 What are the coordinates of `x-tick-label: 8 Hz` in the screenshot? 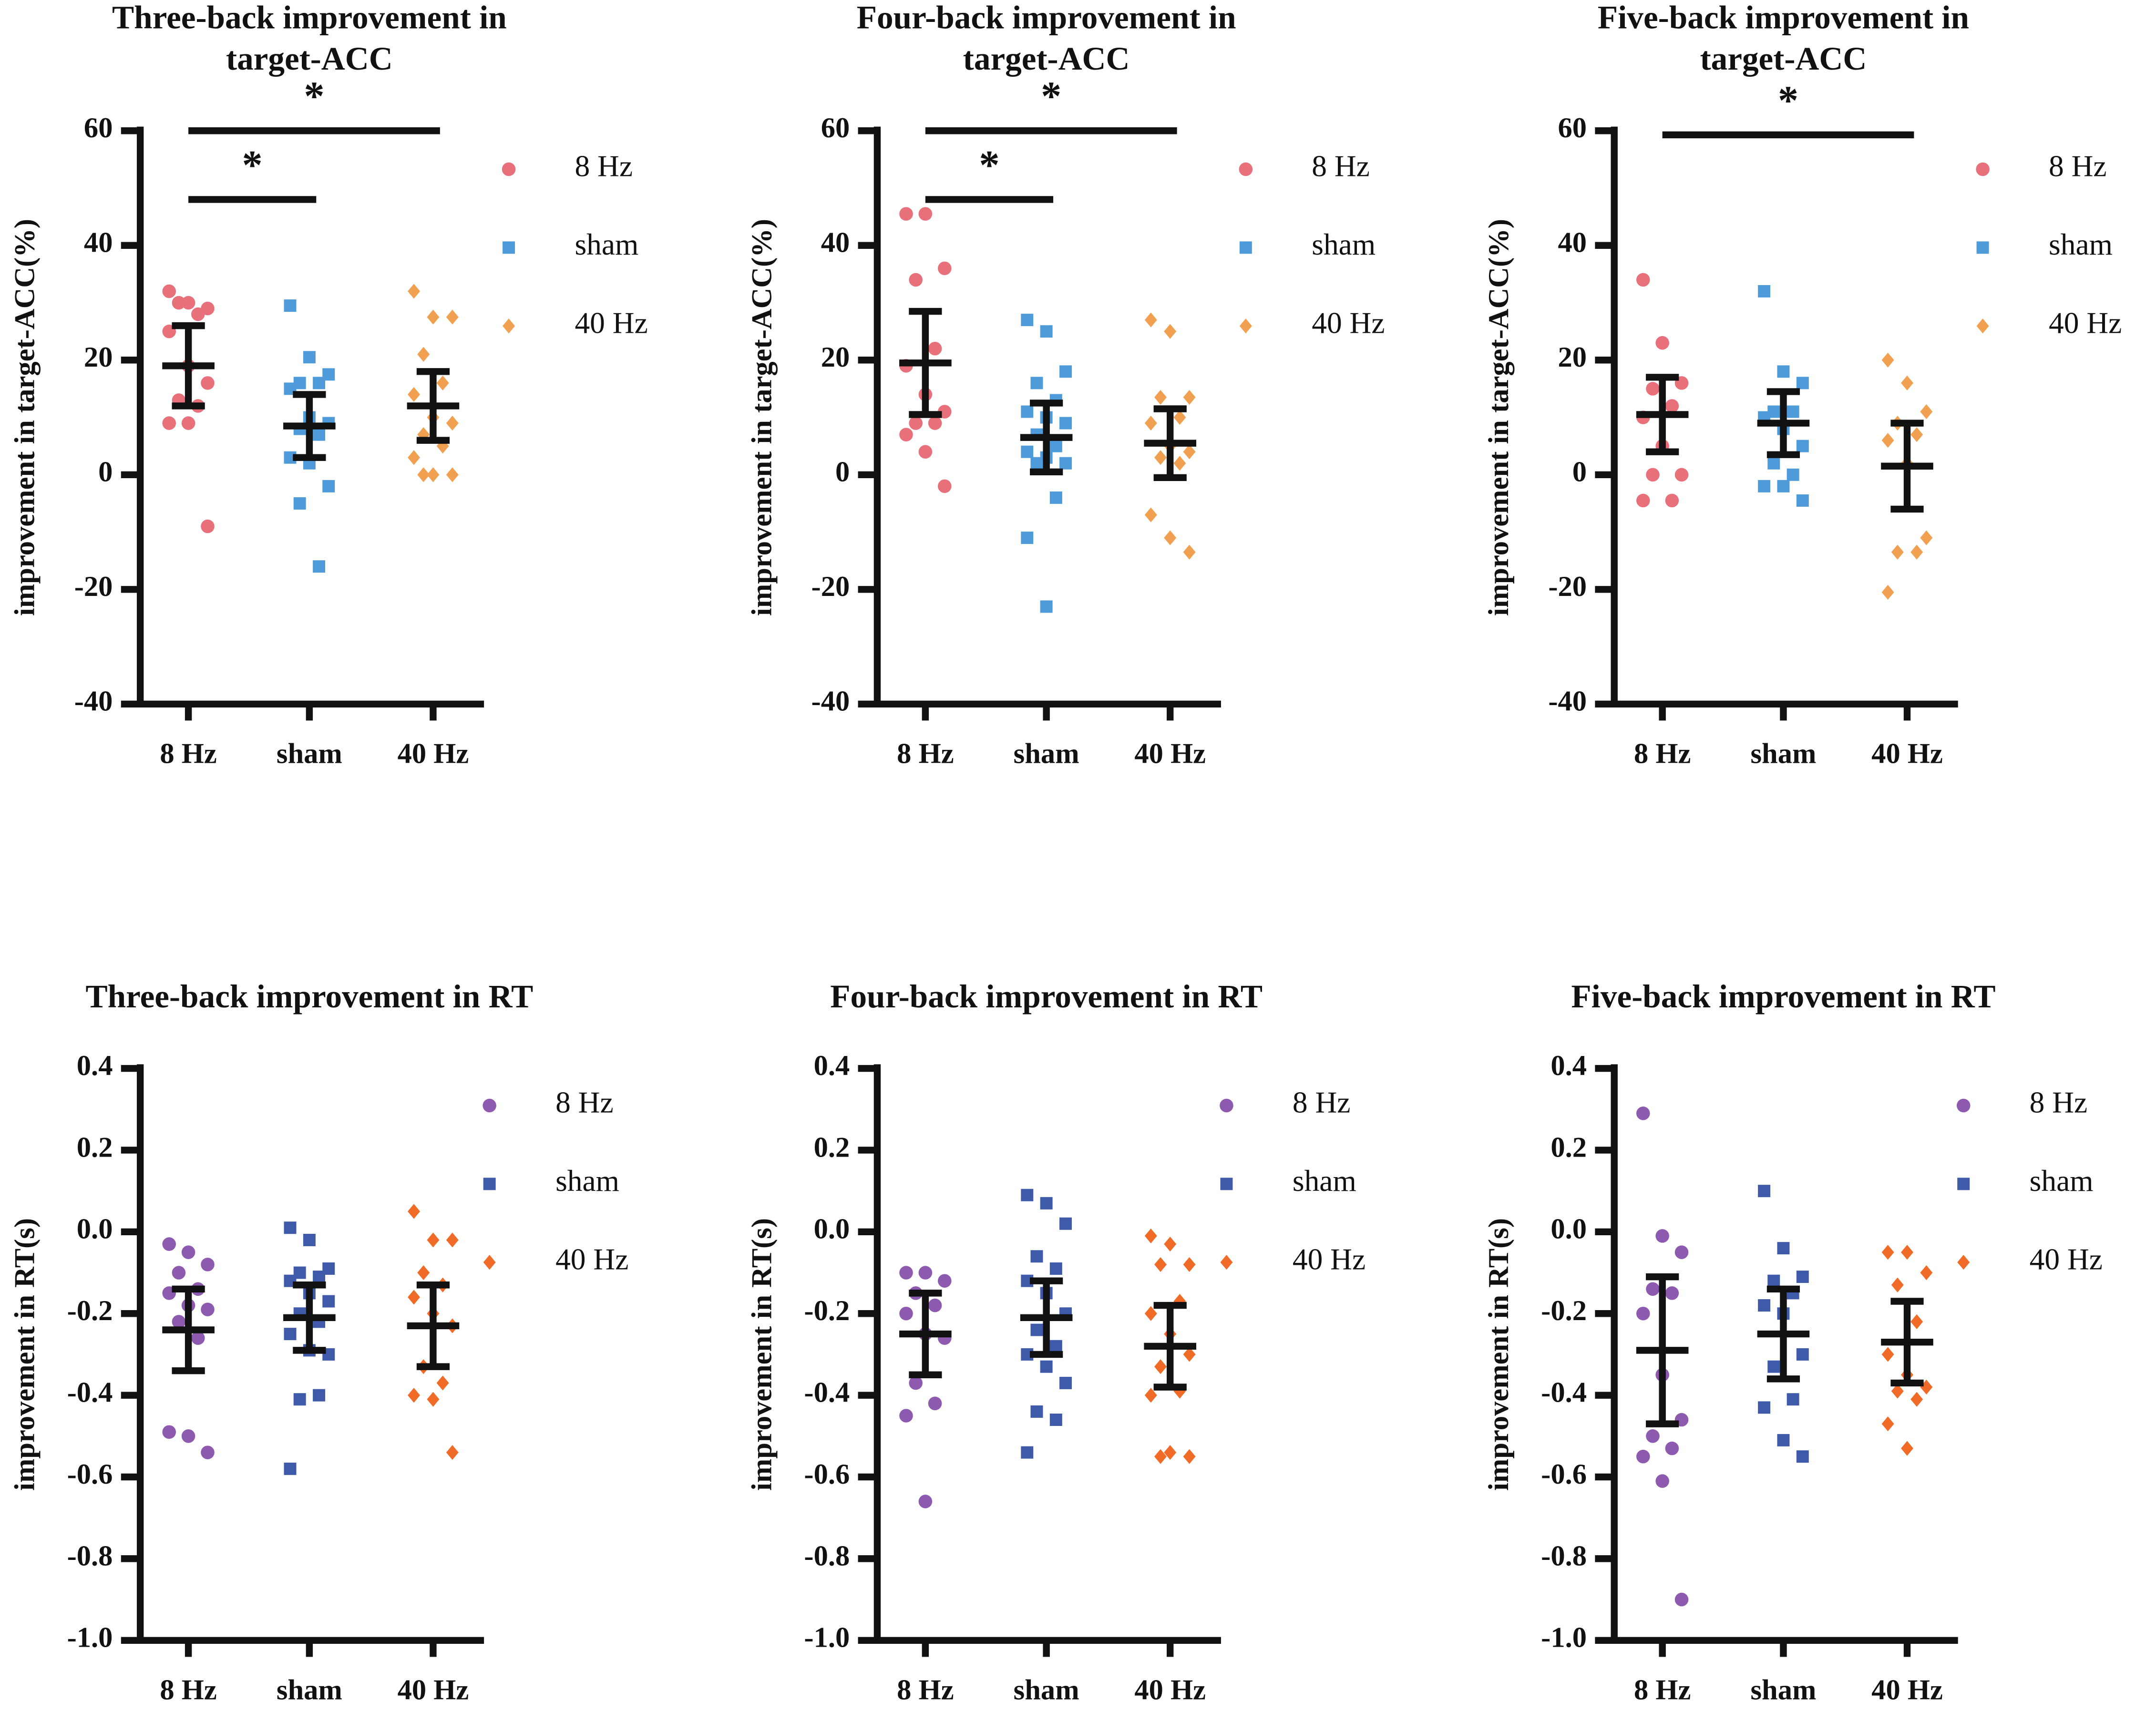 It's located at (188, 1690).